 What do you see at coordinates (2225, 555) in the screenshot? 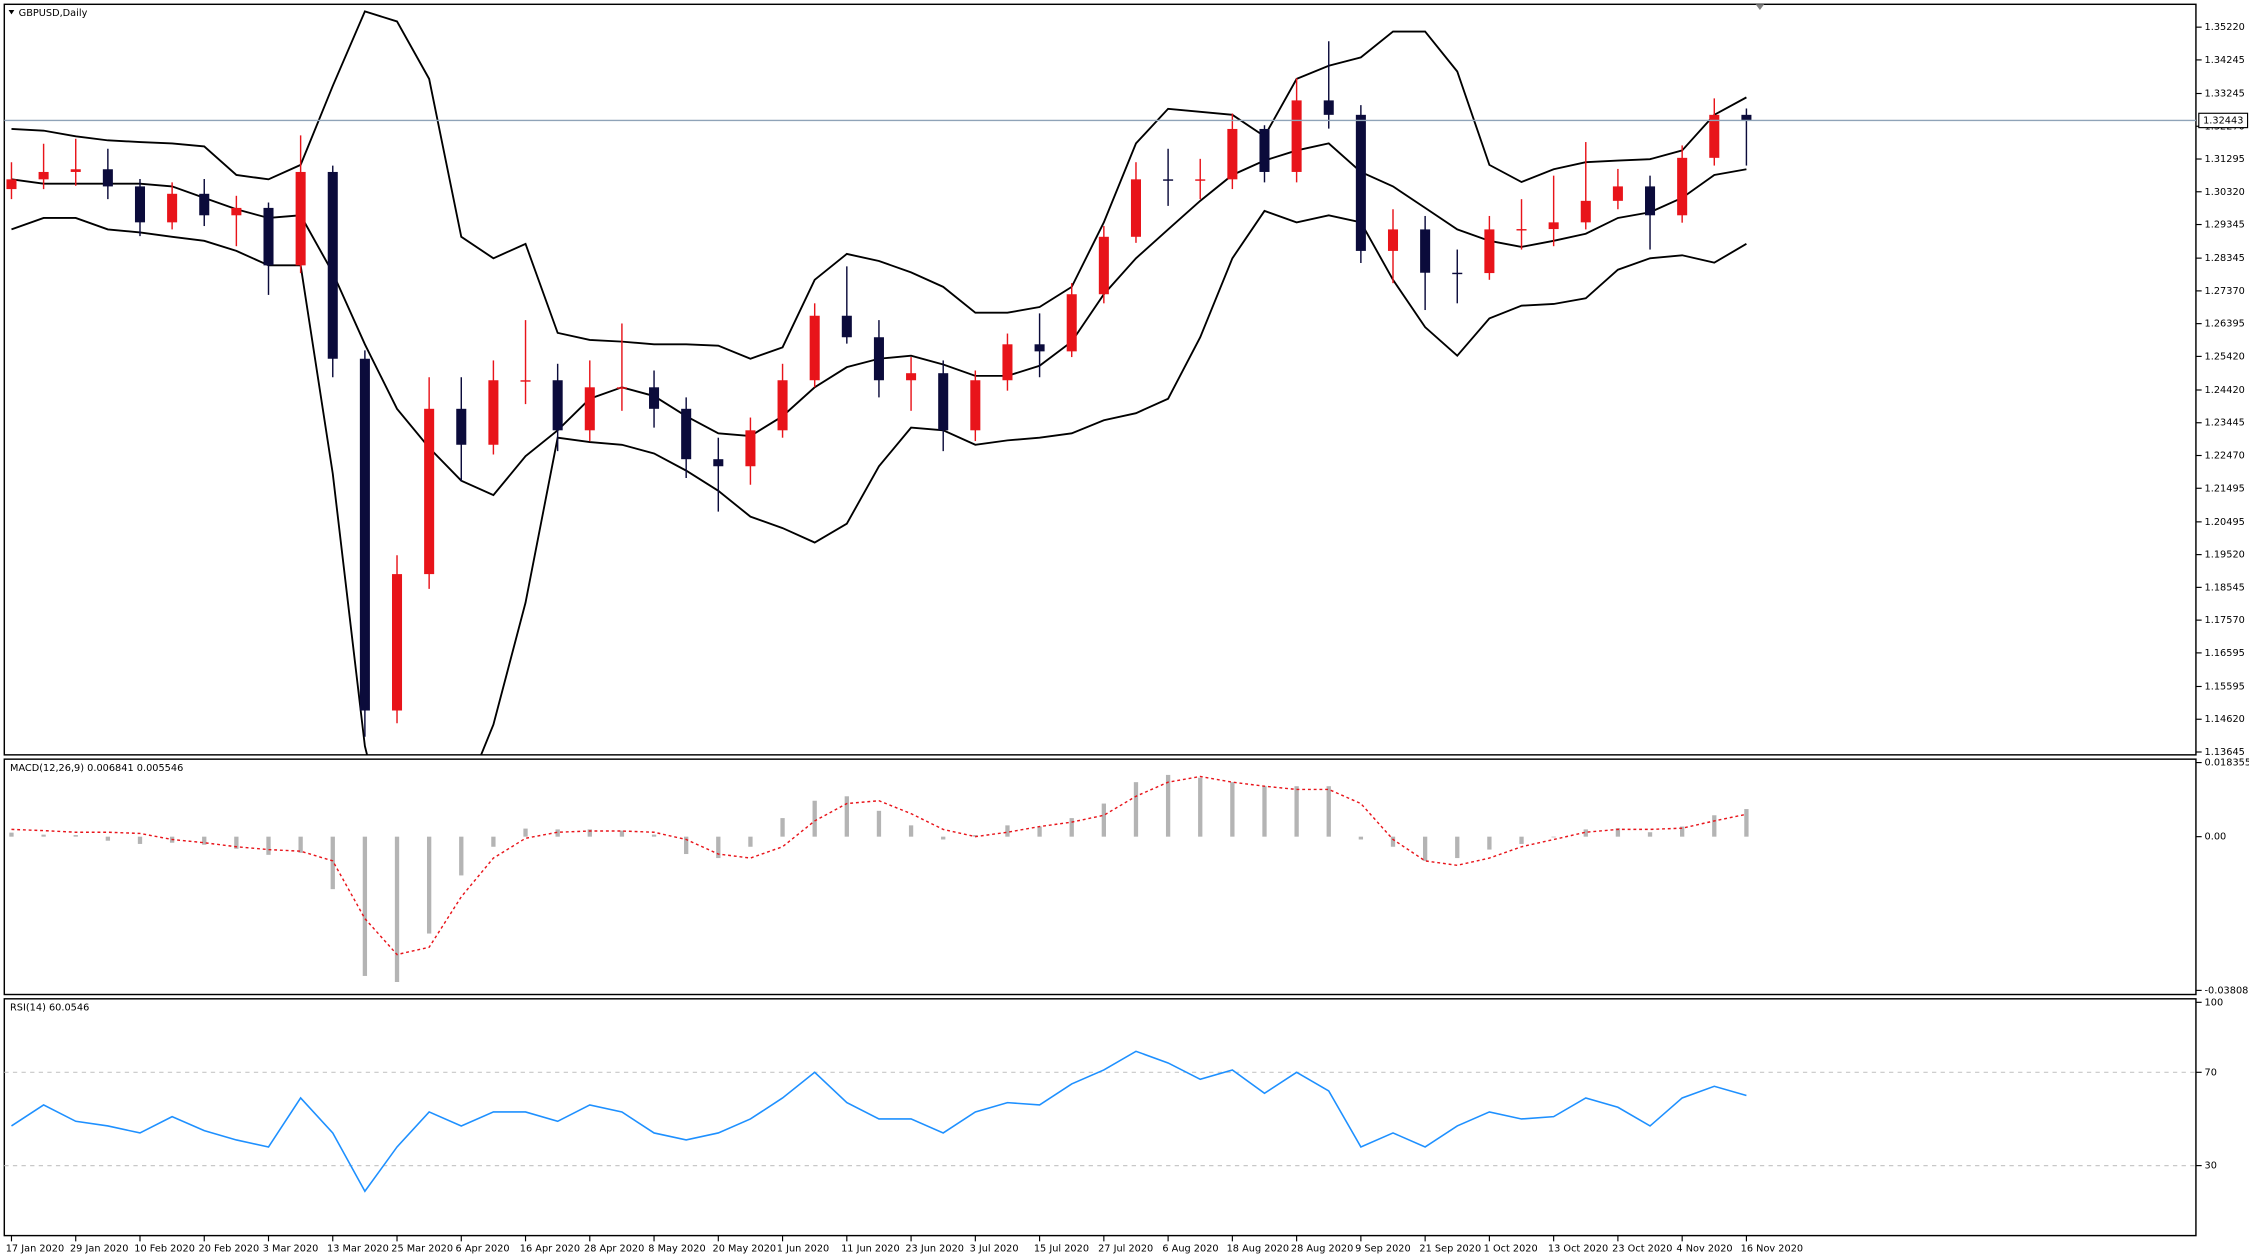
I see `y-tick-label: 1.19520` at bounding box center [2225, 555].